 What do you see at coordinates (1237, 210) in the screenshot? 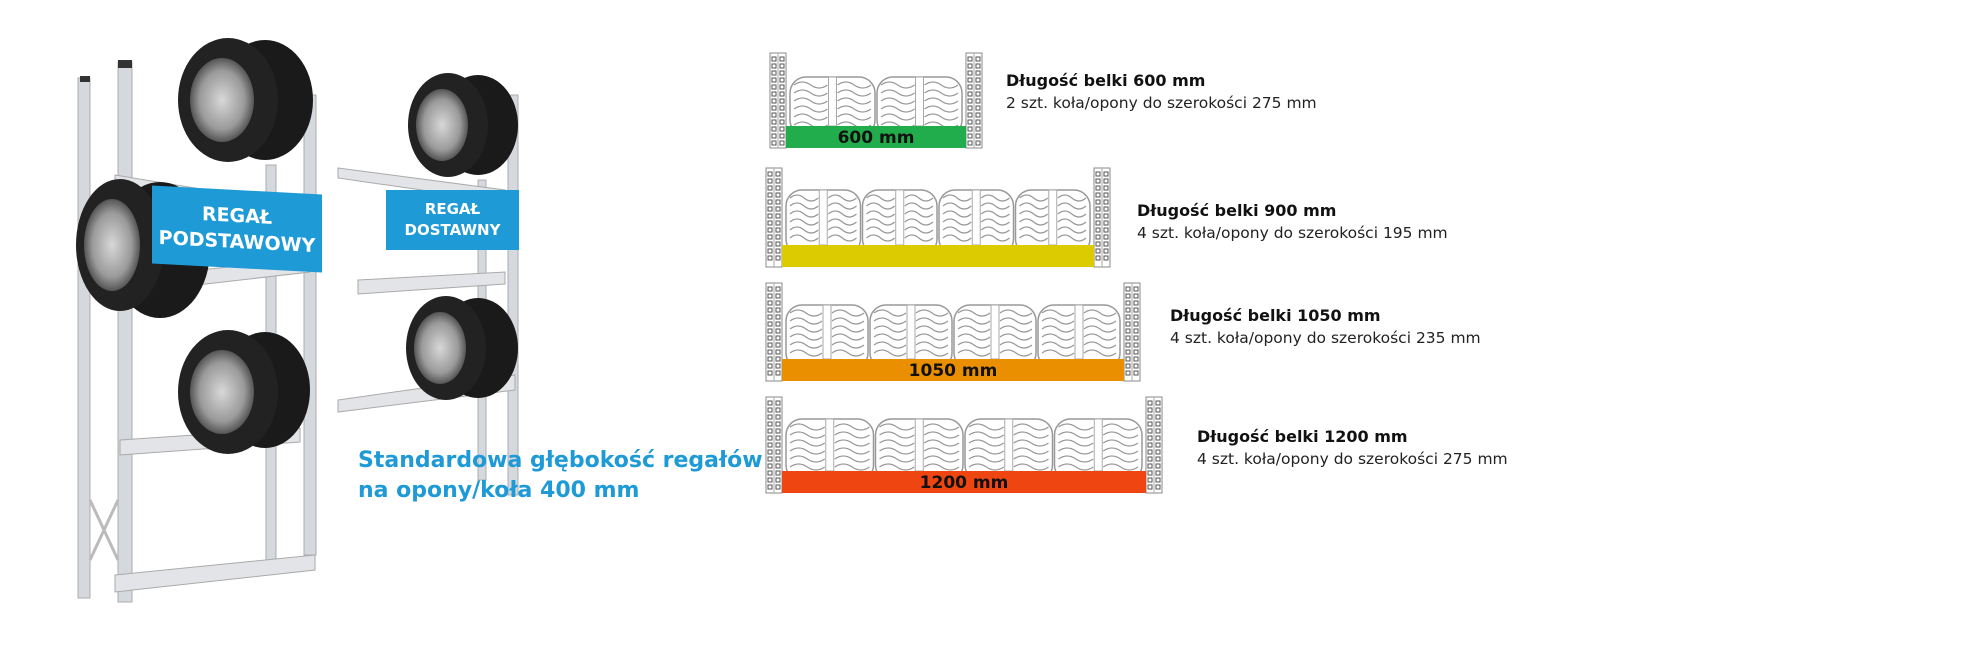
I see `beam-title: Długość belki 900 mm` at bounding box center [1237, 210].